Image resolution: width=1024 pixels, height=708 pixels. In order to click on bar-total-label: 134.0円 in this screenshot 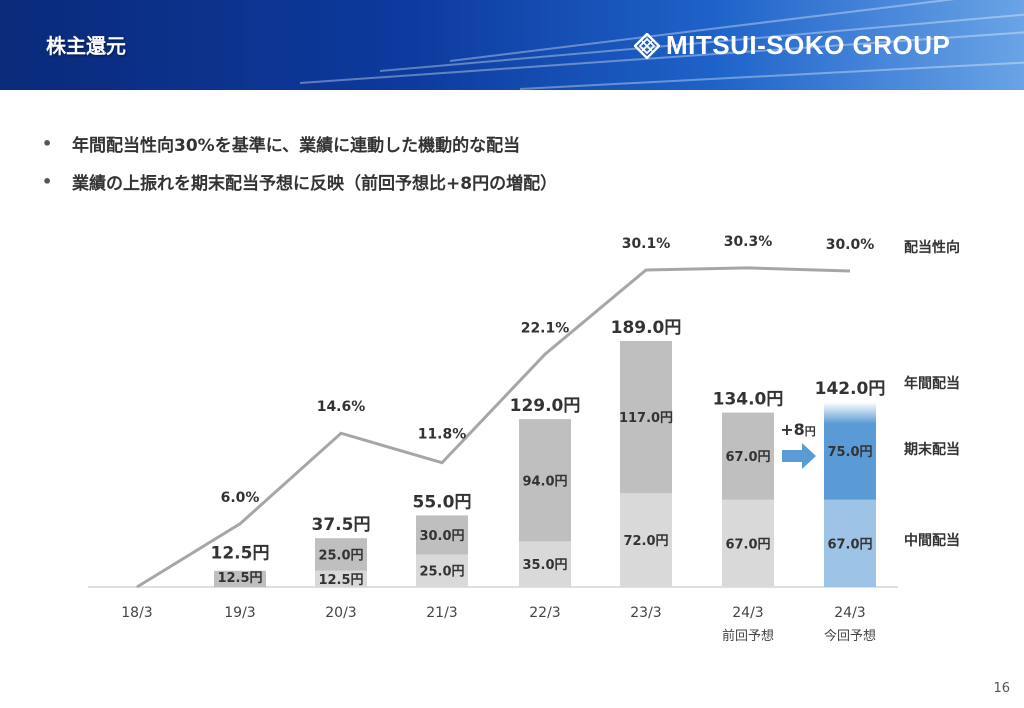, I will do `click(748, 400)`.